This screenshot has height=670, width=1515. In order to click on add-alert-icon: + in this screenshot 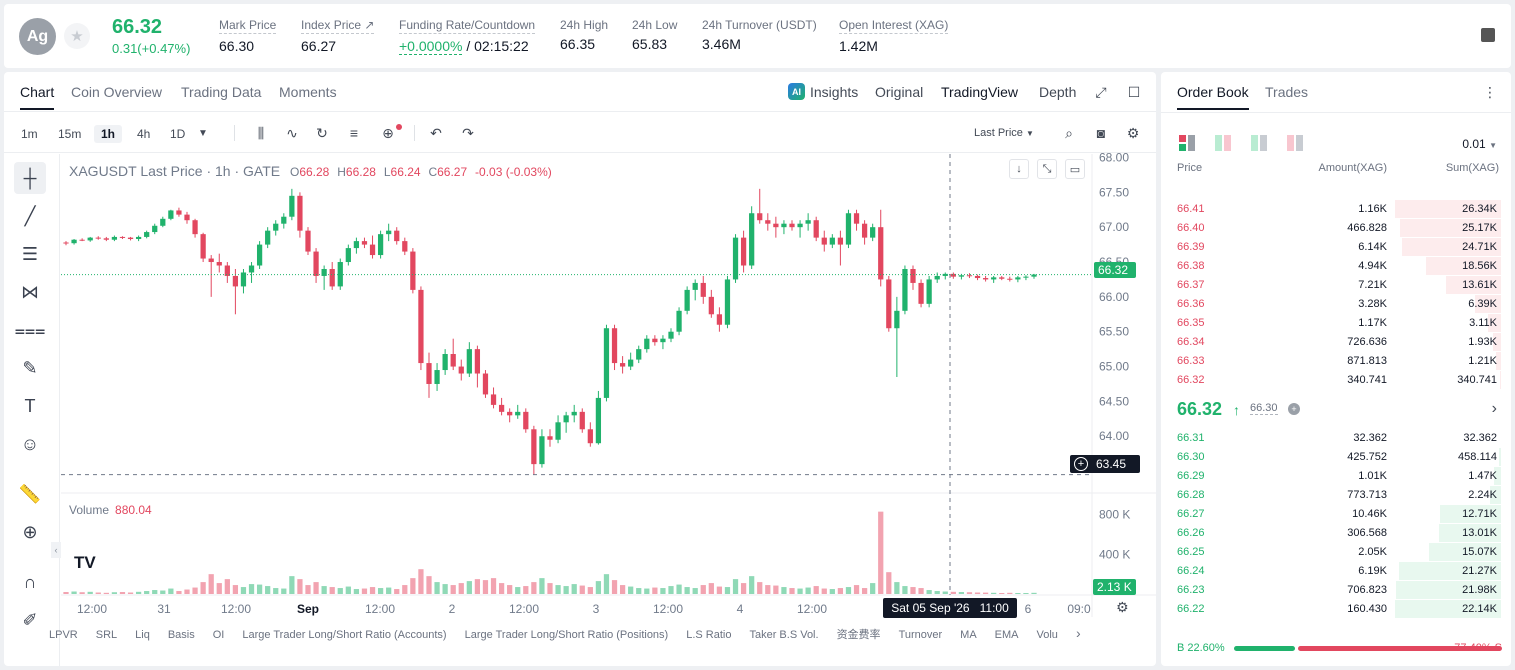, I will do `click(1081, 464)`.